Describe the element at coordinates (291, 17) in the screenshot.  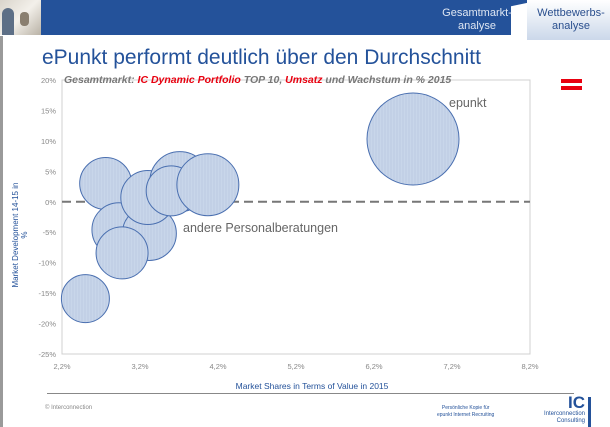
I see `header-band` at that location.